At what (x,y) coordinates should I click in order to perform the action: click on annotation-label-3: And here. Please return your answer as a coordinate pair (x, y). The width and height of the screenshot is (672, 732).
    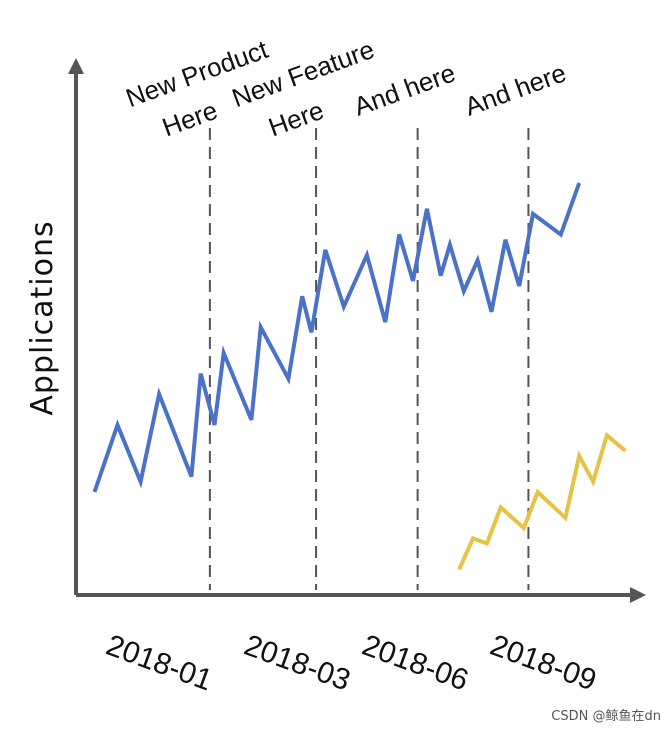
    Looking at the image, I should click on (404, 89).